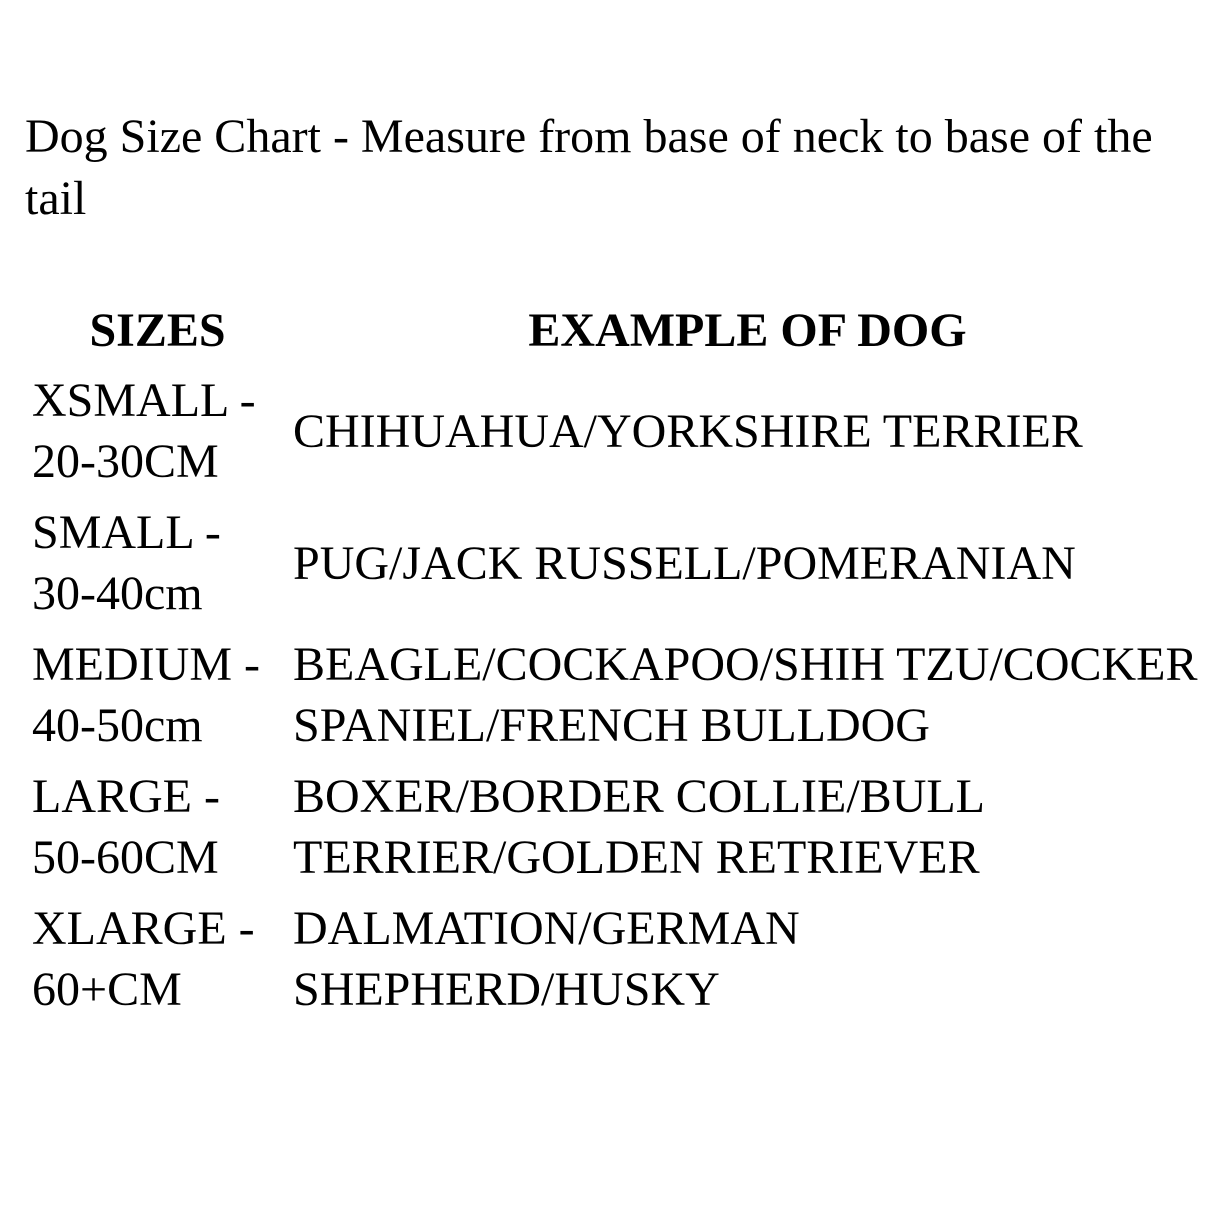 This screenshot has height=1210, width=1210. What do you see at coordinates (157, 330) in the screenshot?
I see `header-sizes: SIZES` at bounding box center [157, 330].